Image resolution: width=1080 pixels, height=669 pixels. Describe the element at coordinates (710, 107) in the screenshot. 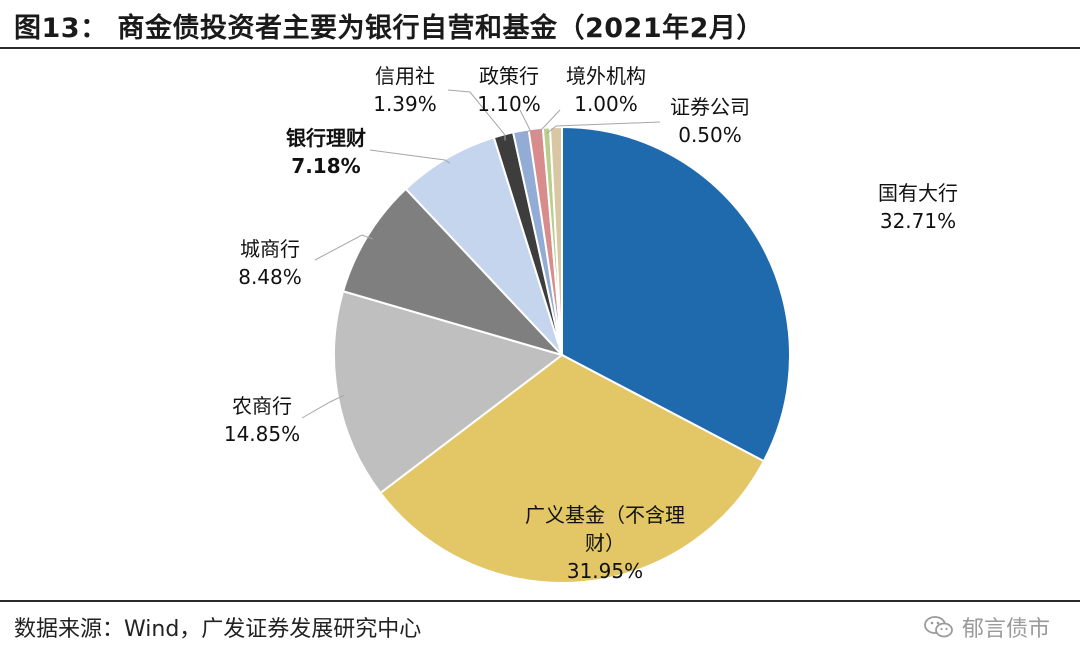

I see `slice-label-9: 证券公司` at that location.